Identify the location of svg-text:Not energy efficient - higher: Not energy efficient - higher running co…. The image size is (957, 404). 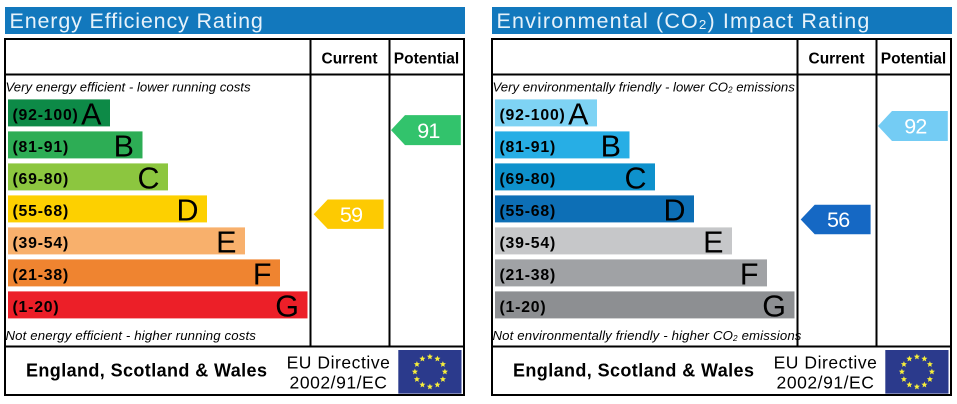
(131, 335).